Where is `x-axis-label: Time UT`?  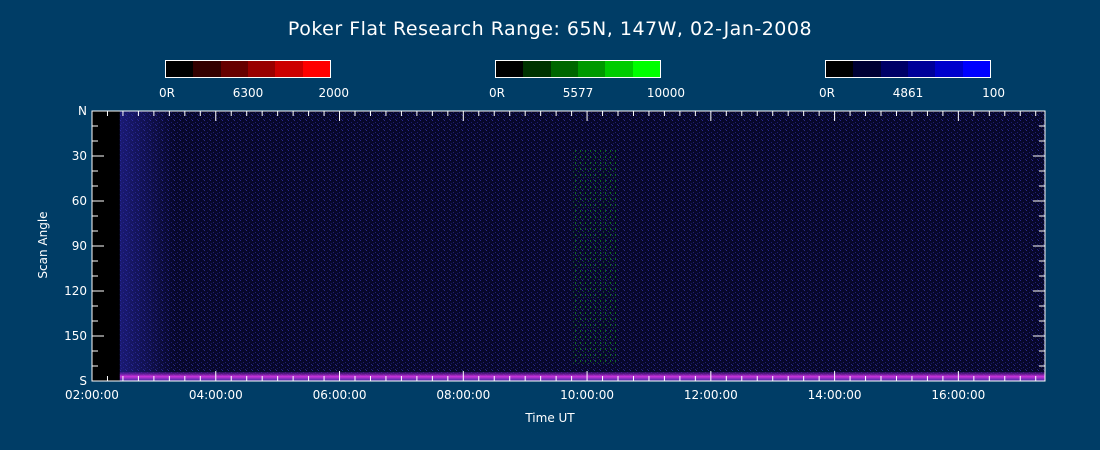
x-axis-label: Time UT is located at coordinates (550, 418).